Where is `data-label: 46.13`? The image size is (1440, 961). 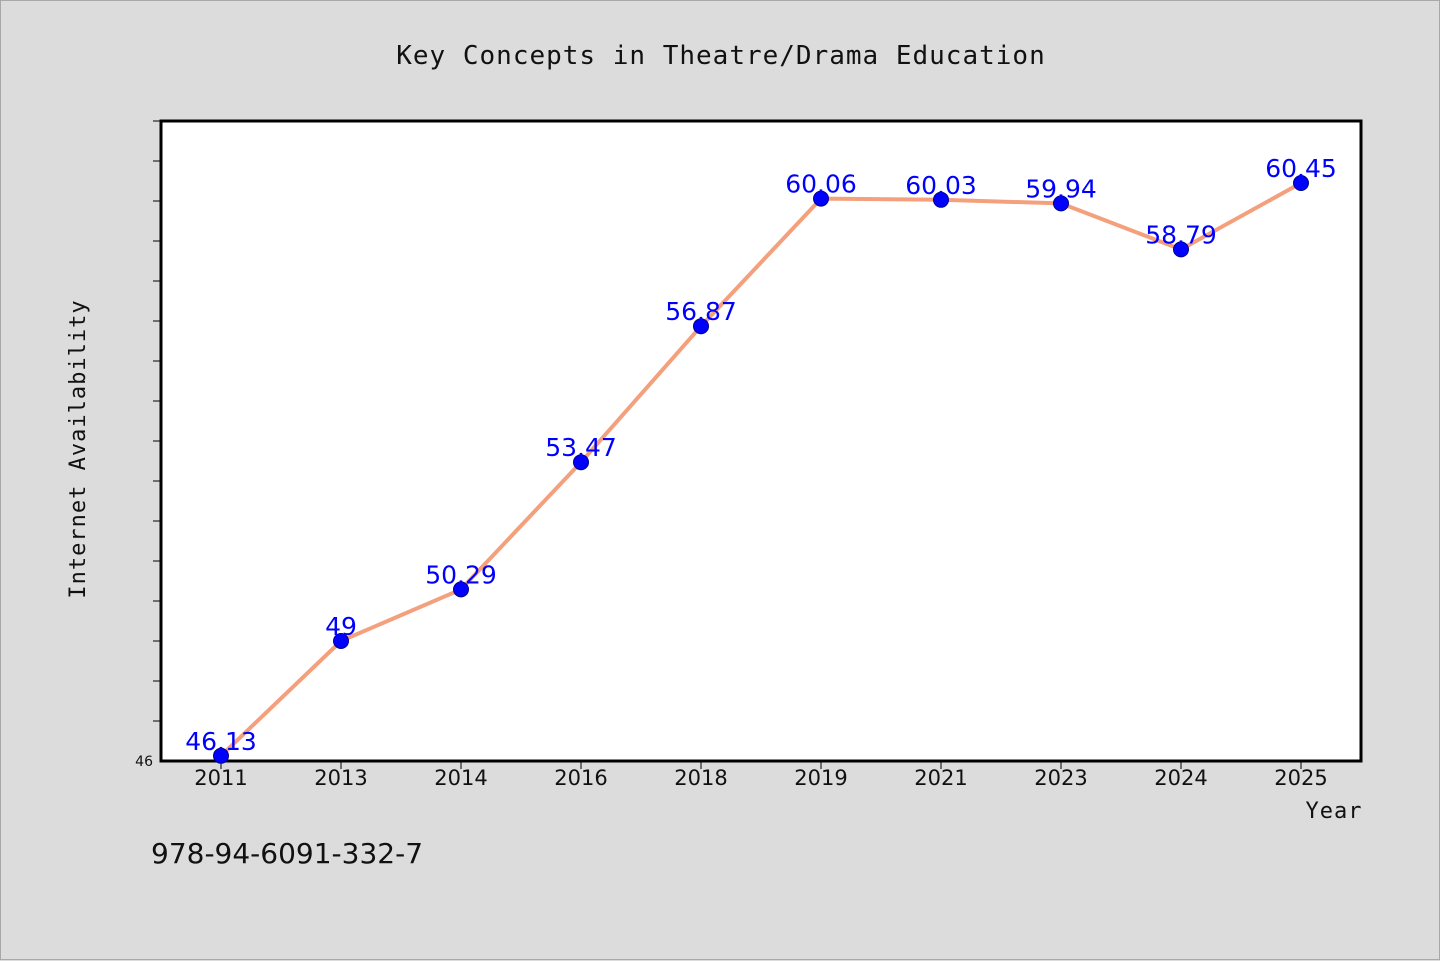
data-label: 46.13 is located at coordinates (221, 741).